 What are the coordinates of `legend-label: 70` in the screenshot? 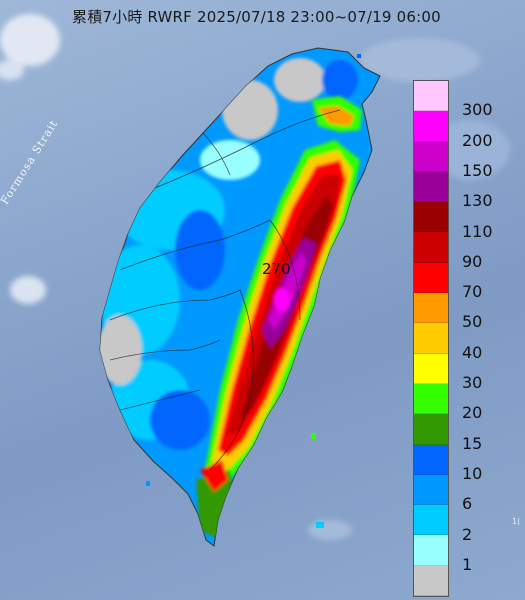 It's located at (472, 292).